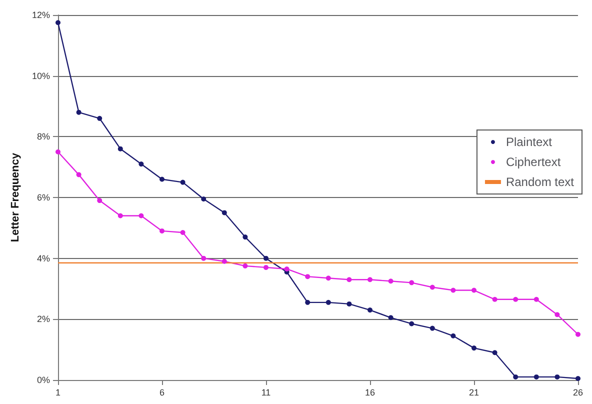  Describe the element at coordinates (370, 393) in the screenshot. I see `x-tick-label: 16` at that location.